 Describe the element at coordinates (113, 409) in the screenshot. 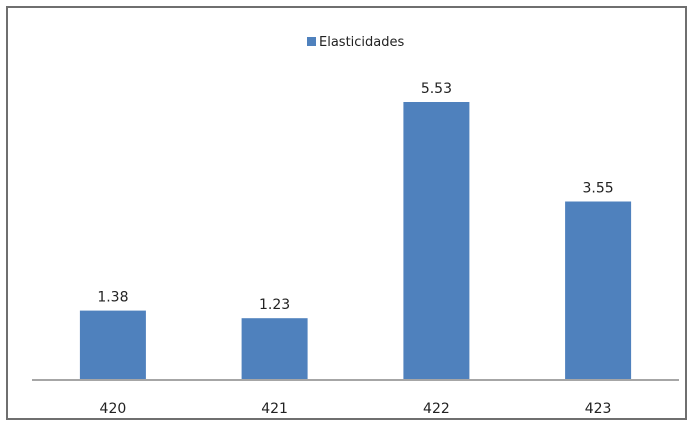

I see `x-tick-label-420: 420` at that location.